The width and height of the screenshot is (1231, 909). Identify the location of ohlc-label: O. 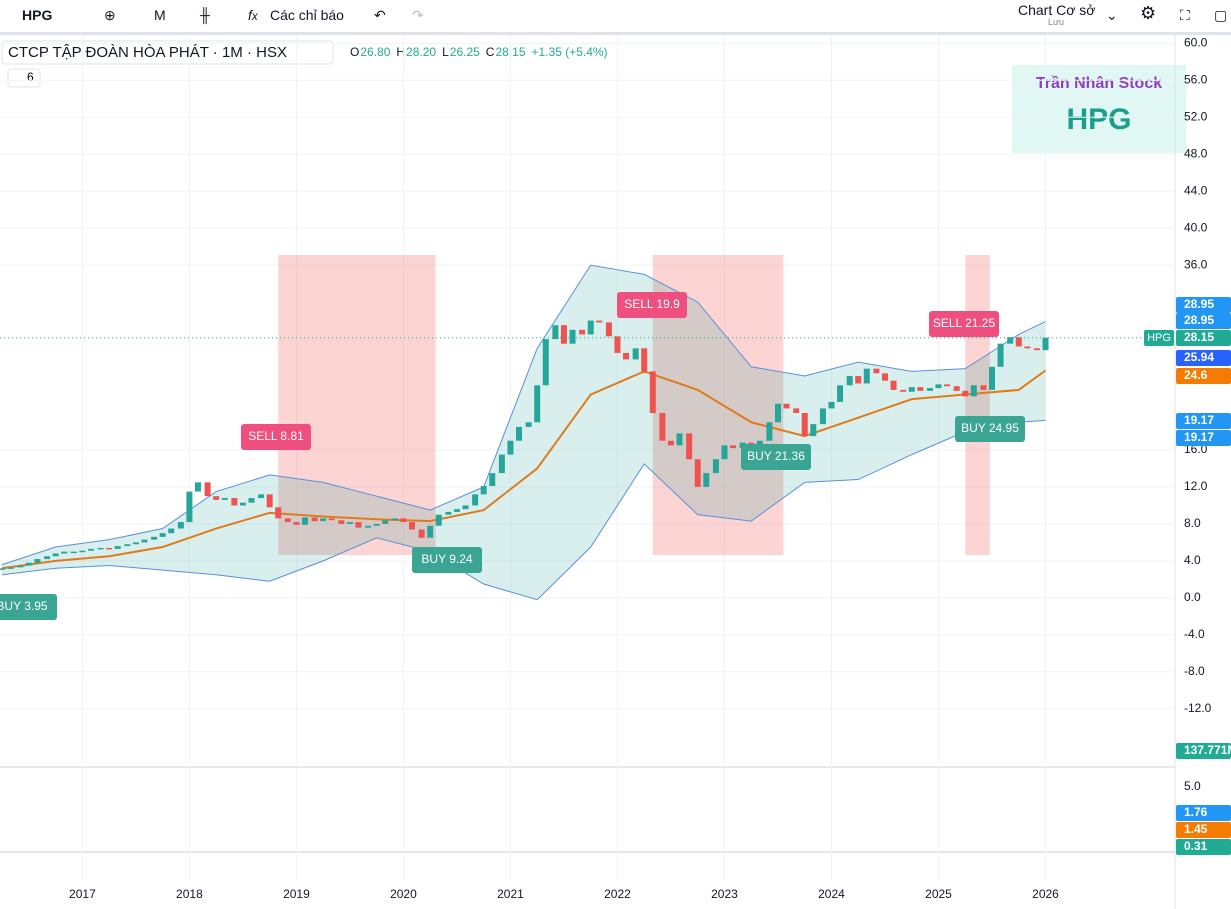
(354, 52).